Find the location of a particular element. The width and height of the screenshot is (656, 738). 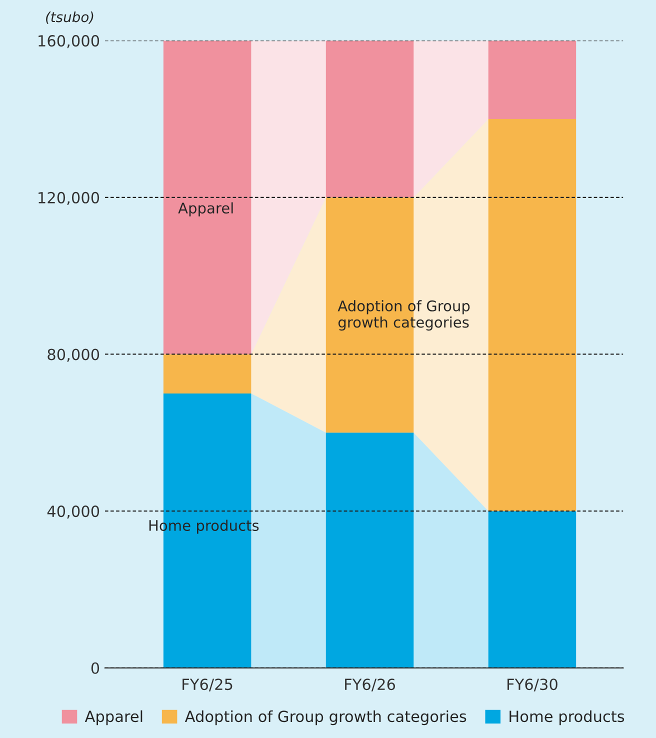

y-tick-label: 80,000 is located at coordinates (74, 355).